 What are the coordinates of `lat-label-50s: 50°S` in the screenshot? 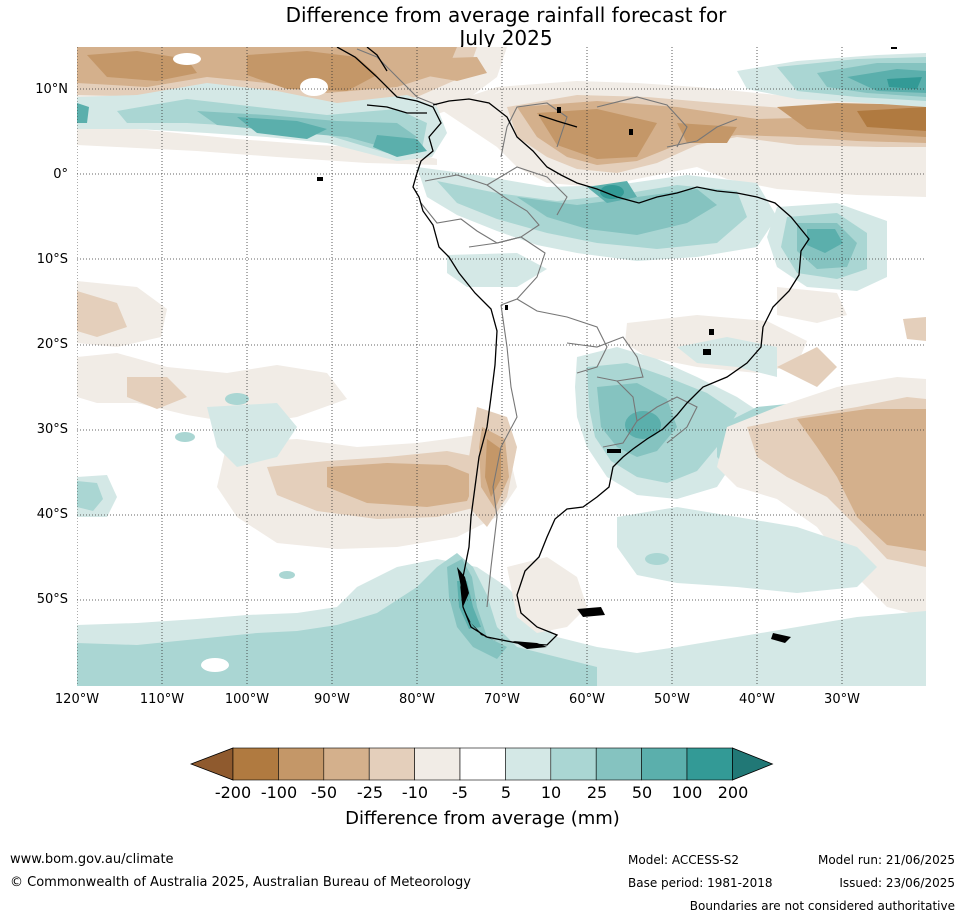 It's located at (52, 599).